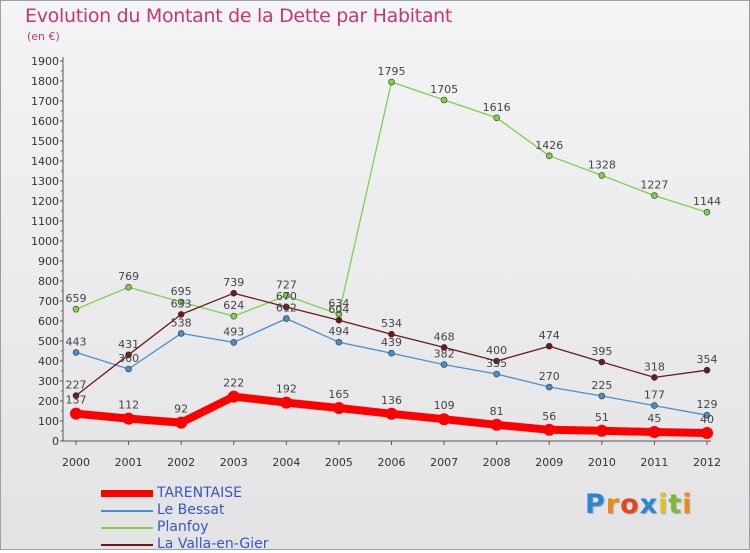 This screenshot has width=750, height=553. What do you see at coordinates (48, 401) in the screenshot?
I see `y-tick-label: 200` at bounding box center [48, 401].